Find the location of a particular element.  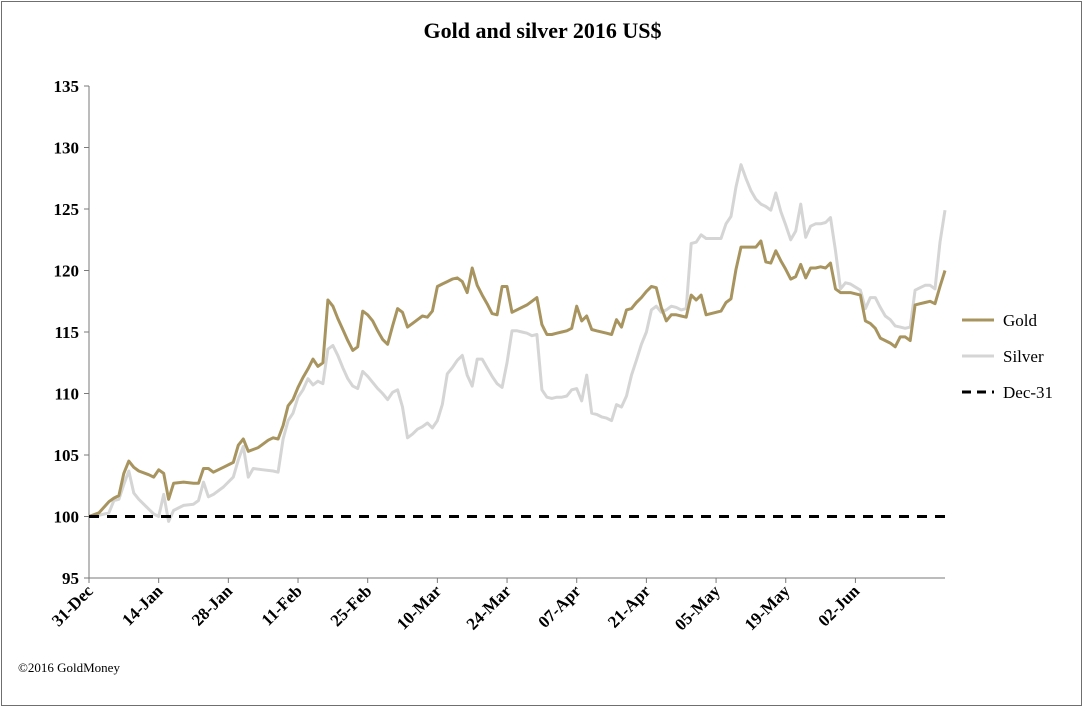

y-tick-label: 95 is located at coordinates (70, 578).